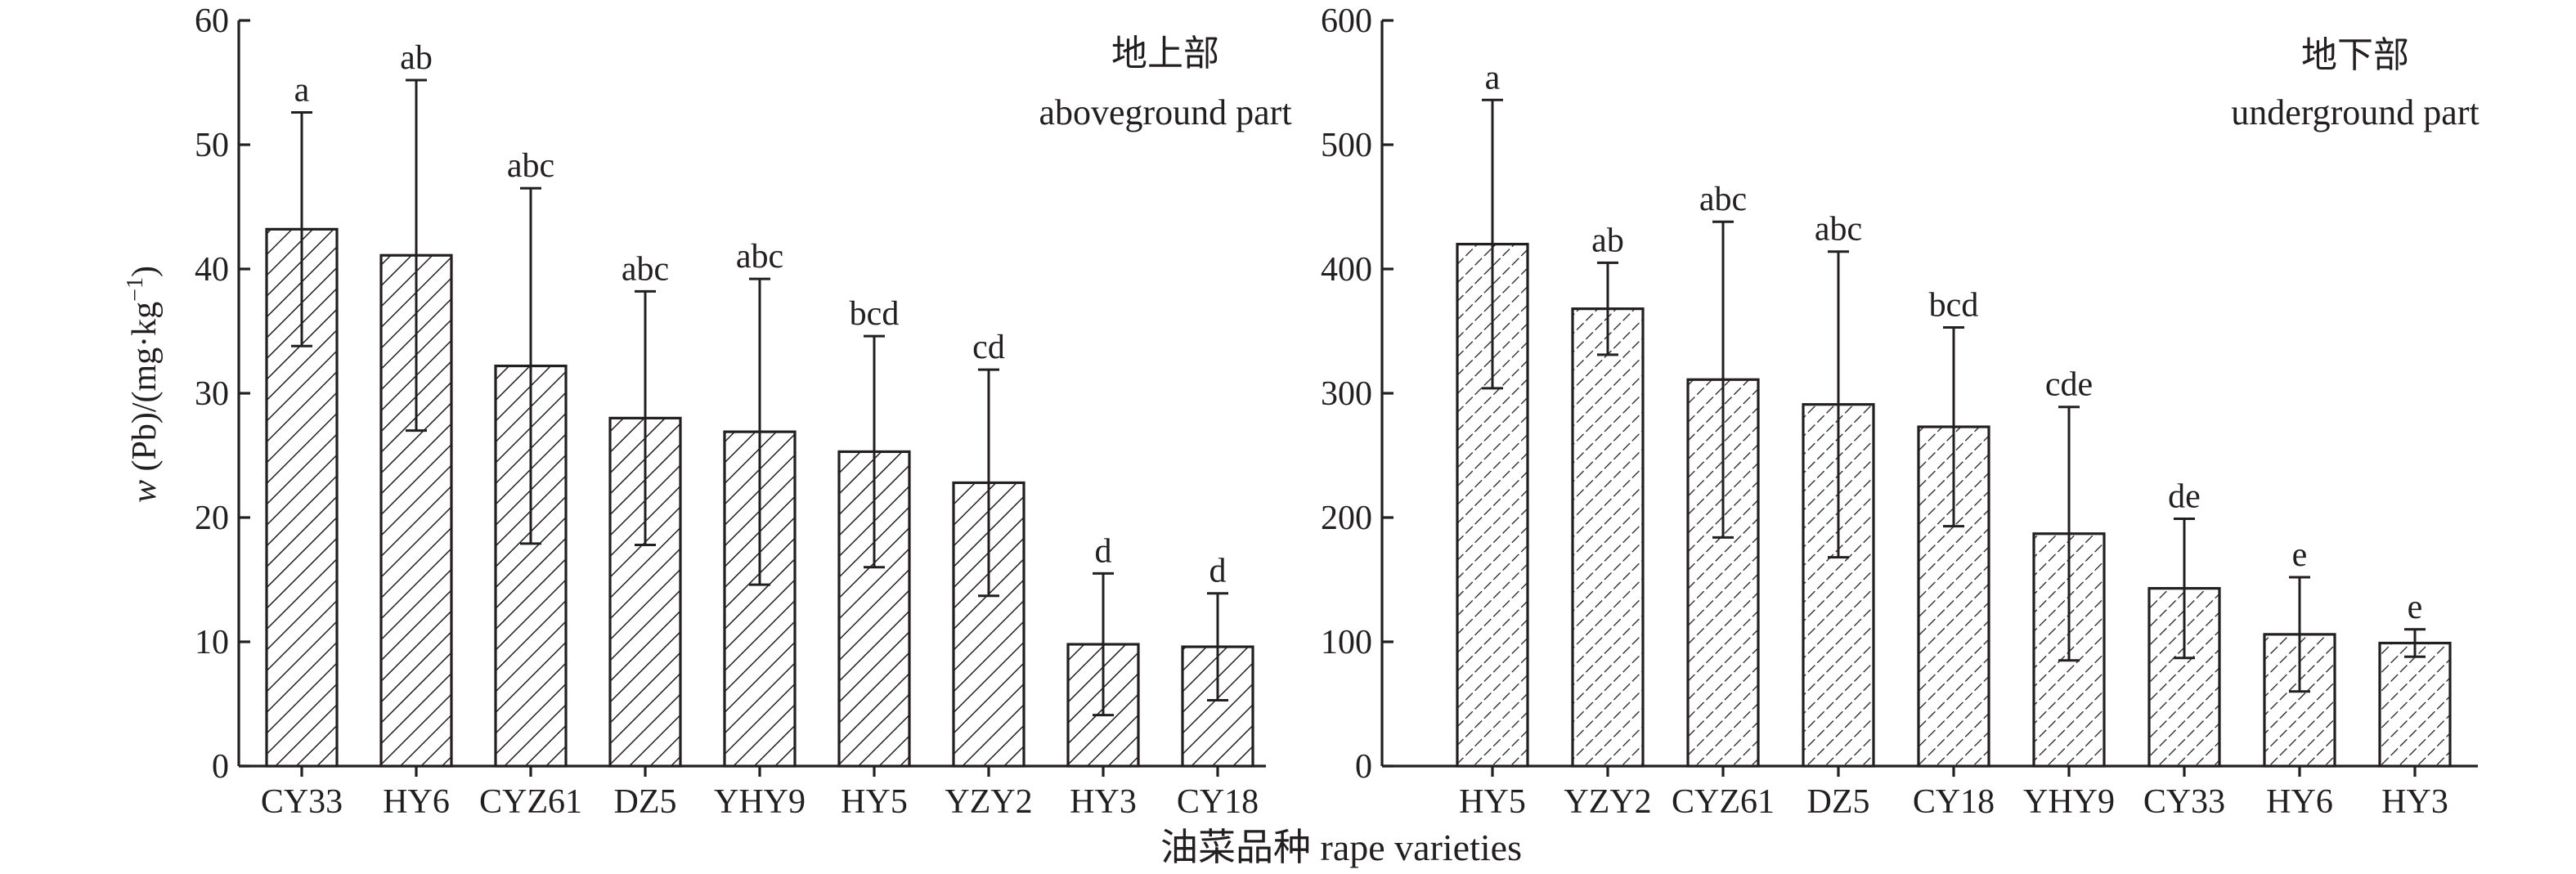 Image resolution: width=2576 pixels, height=874 pixels. What do you see at coordinates (1346, 394) in the screenshot?
I see `y-tick-label: 300` at bounding box center [1346, 394].